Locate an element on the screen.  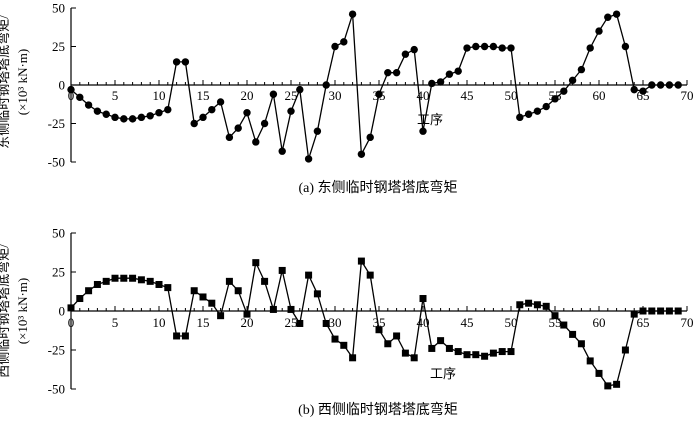
x-tick-label: 15 is located at coordinates (203, 95).